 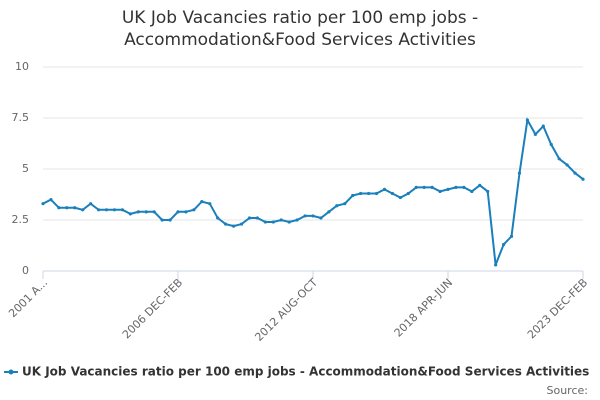 I want to click on y-tick-label: 10, so click(x=22, y=66).